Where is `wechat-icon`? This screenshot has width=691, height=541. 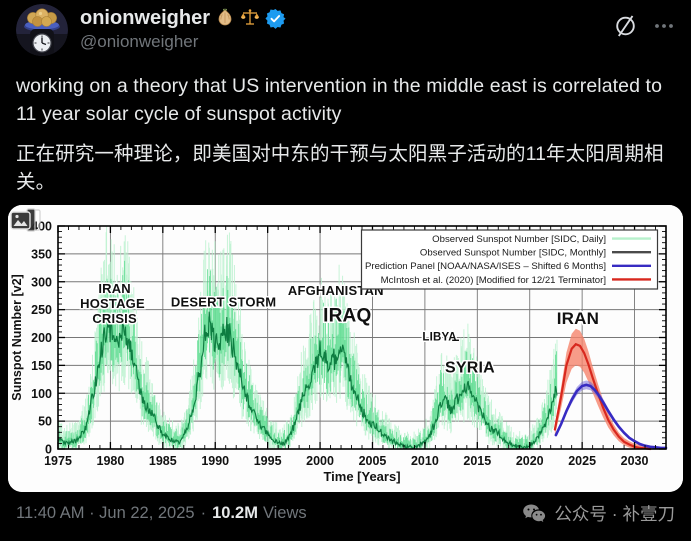
wechat-icon is located at coordinates (534, 513).